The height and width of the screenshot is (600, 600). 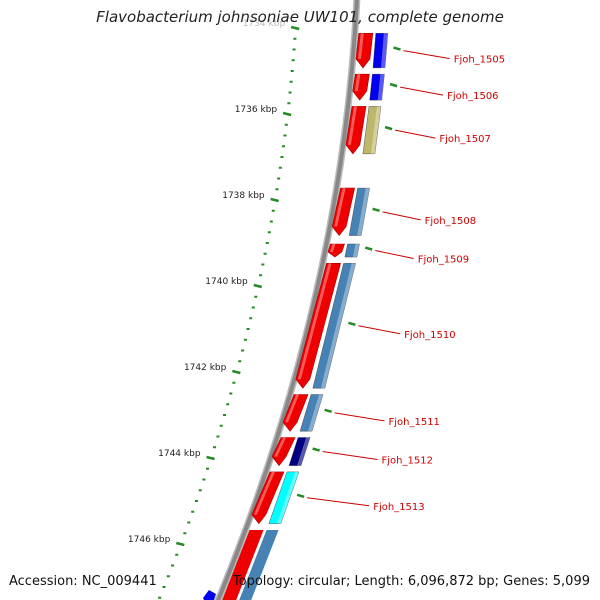 I want to click on ruler-label: 1744 kbp, so click(x=179, y=454).